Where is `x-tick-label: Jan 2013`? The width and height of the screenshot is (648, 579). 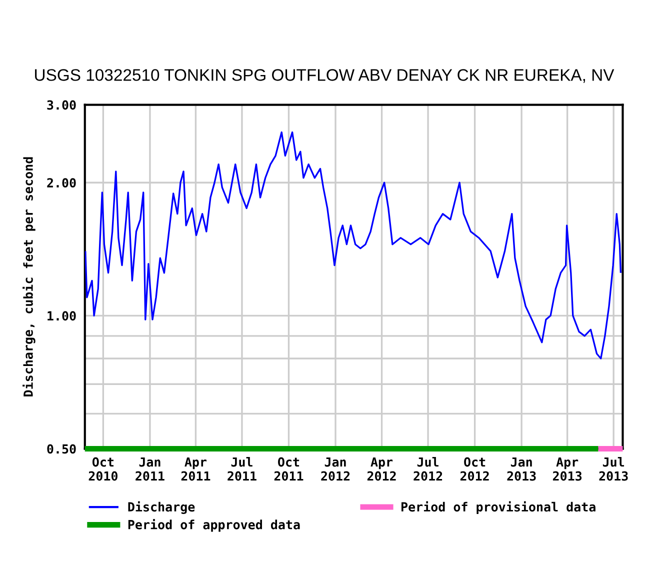 x-tick-label: Jan 2013 is located at coordinates (521, 469).